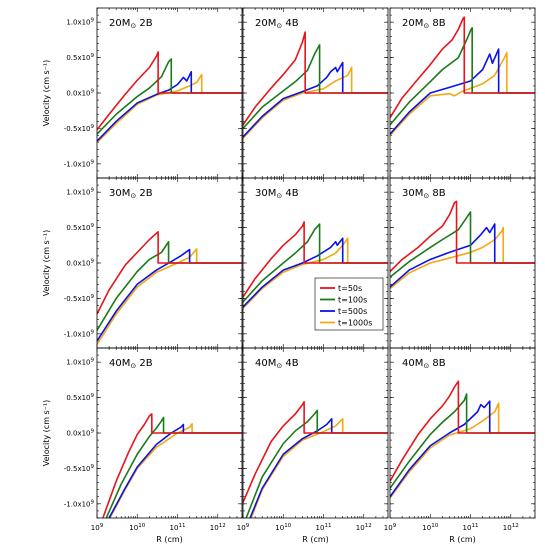  I want to click on x-axis-labels: R (cm) R (cm) R (cm), so click(316, 539).